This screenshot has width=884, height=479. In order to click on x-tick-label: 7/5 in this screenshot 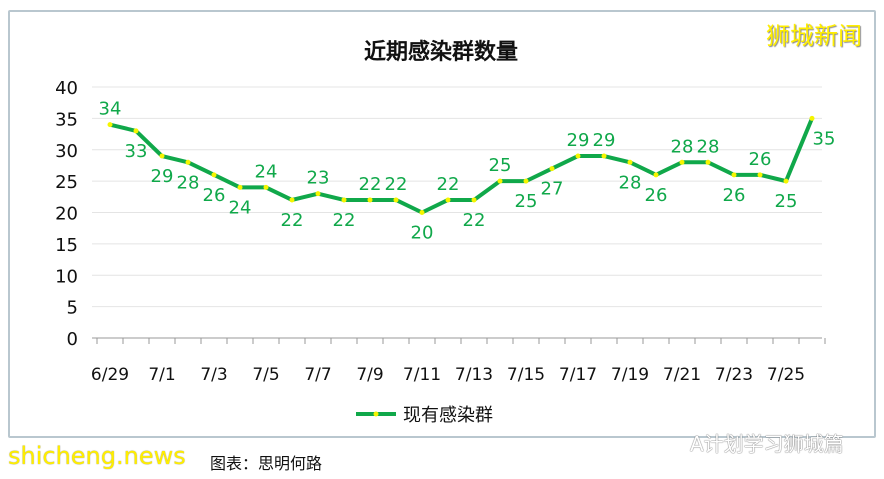, I will do `click(265, 375)`.